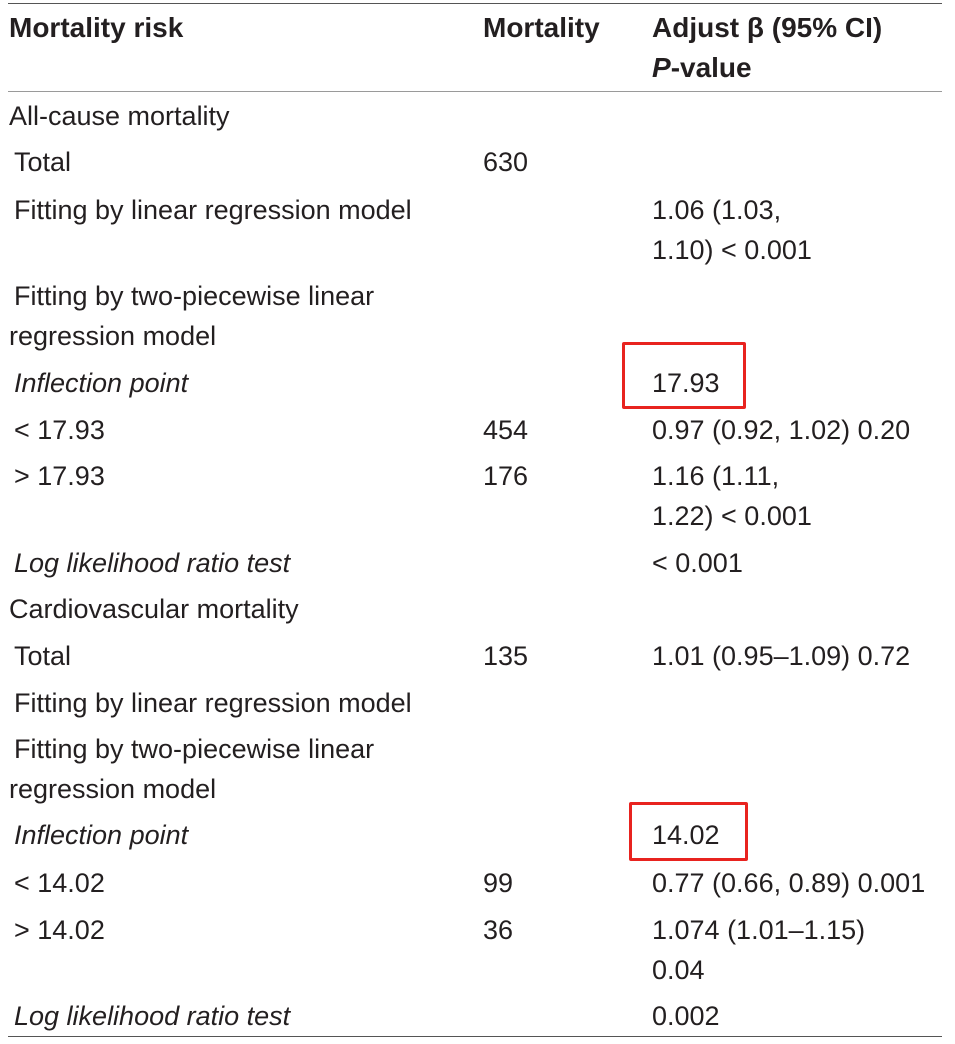 This screenshot has width=955, height=1044. I want to click on row-value-above-1: 1.16 (1.11,, so click(716, 476).